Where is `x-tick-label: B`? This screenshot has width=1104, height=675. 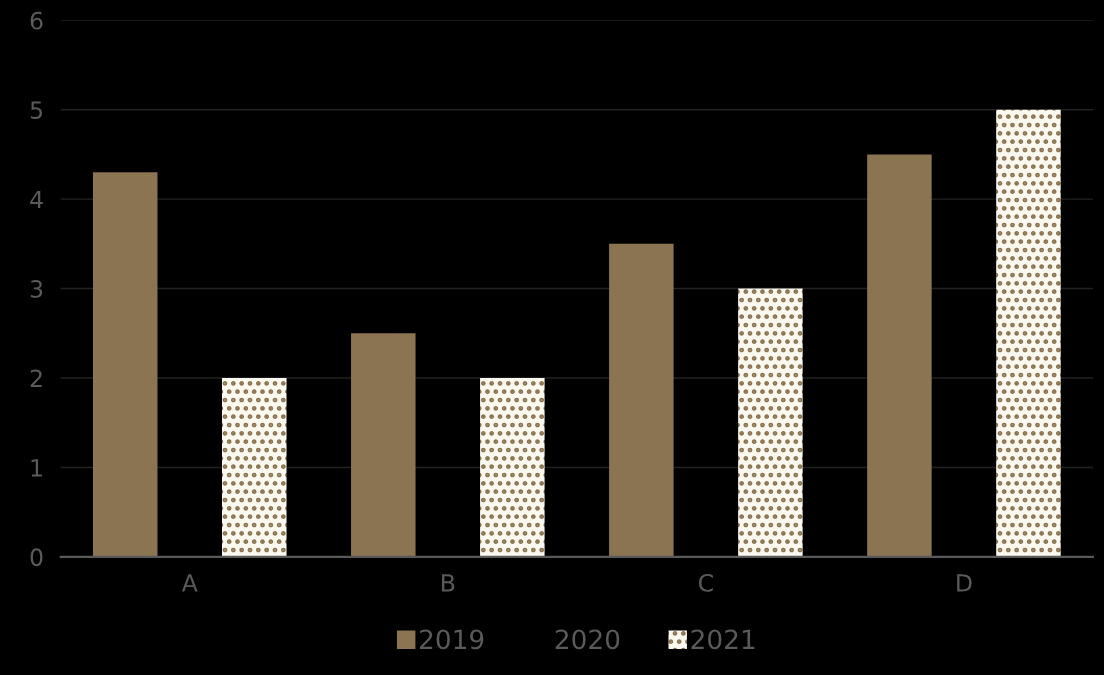
x-tick-label: B is located at coordinates (448, 583).